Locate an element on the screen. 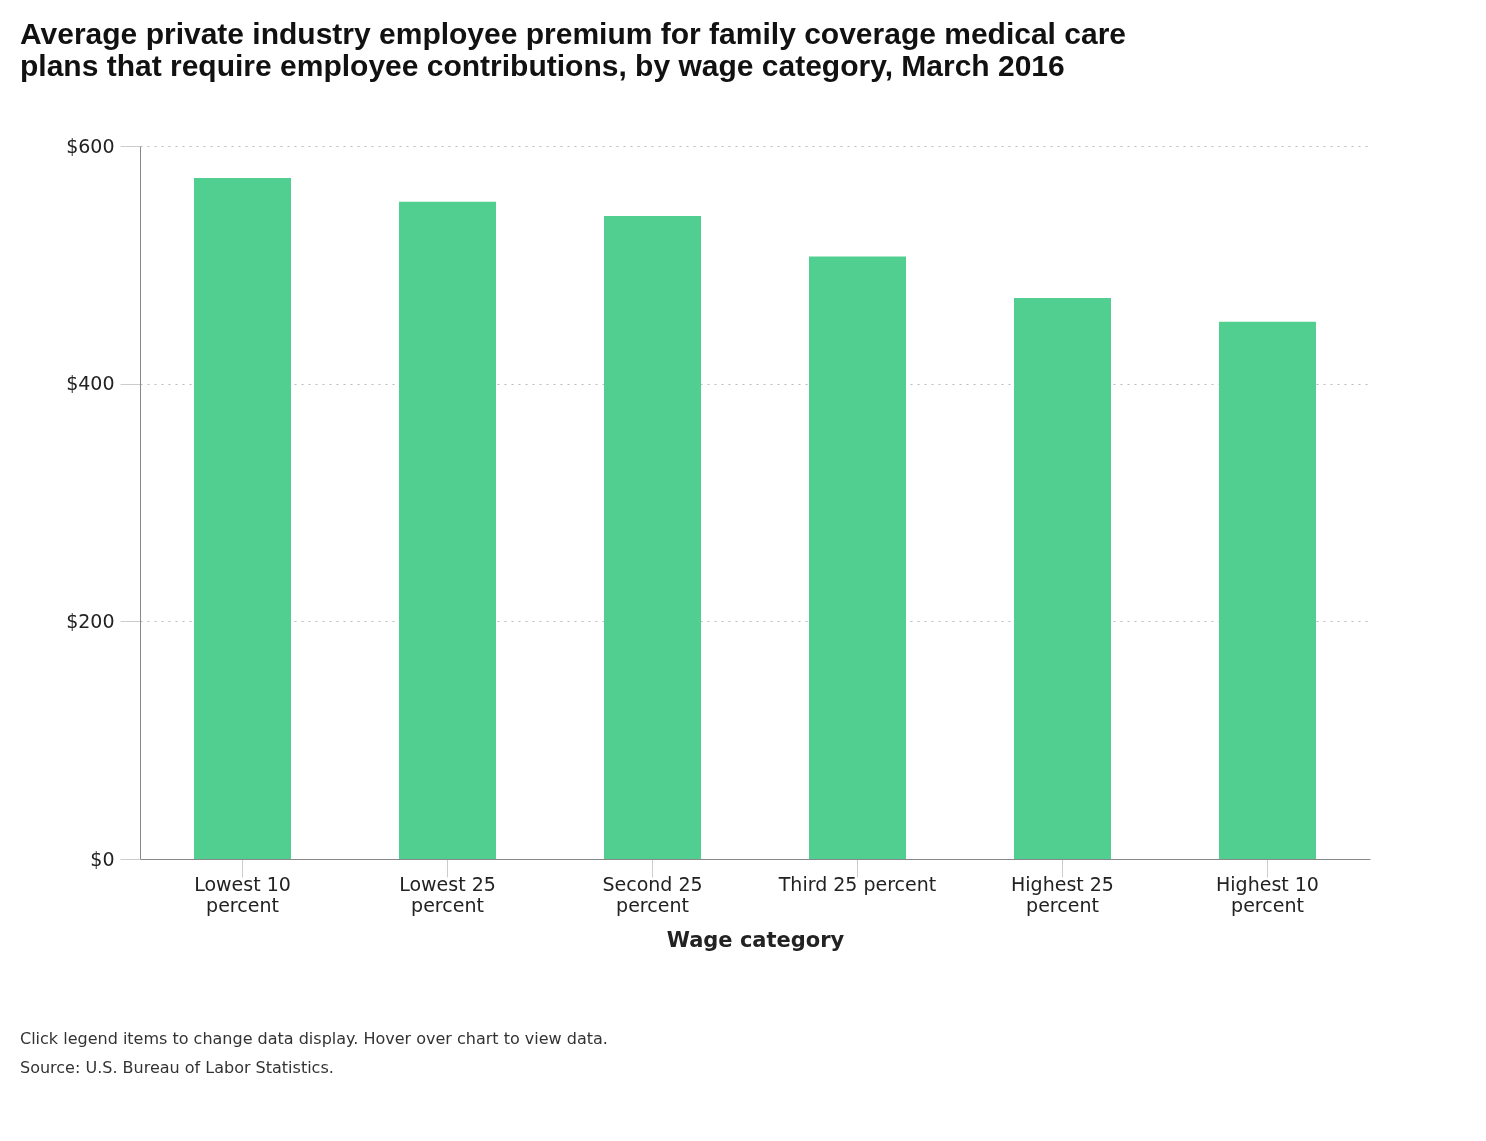 This screenshot has height=1141, width=1486. y-tick-label: $600 is located at coordinates (90, 145).